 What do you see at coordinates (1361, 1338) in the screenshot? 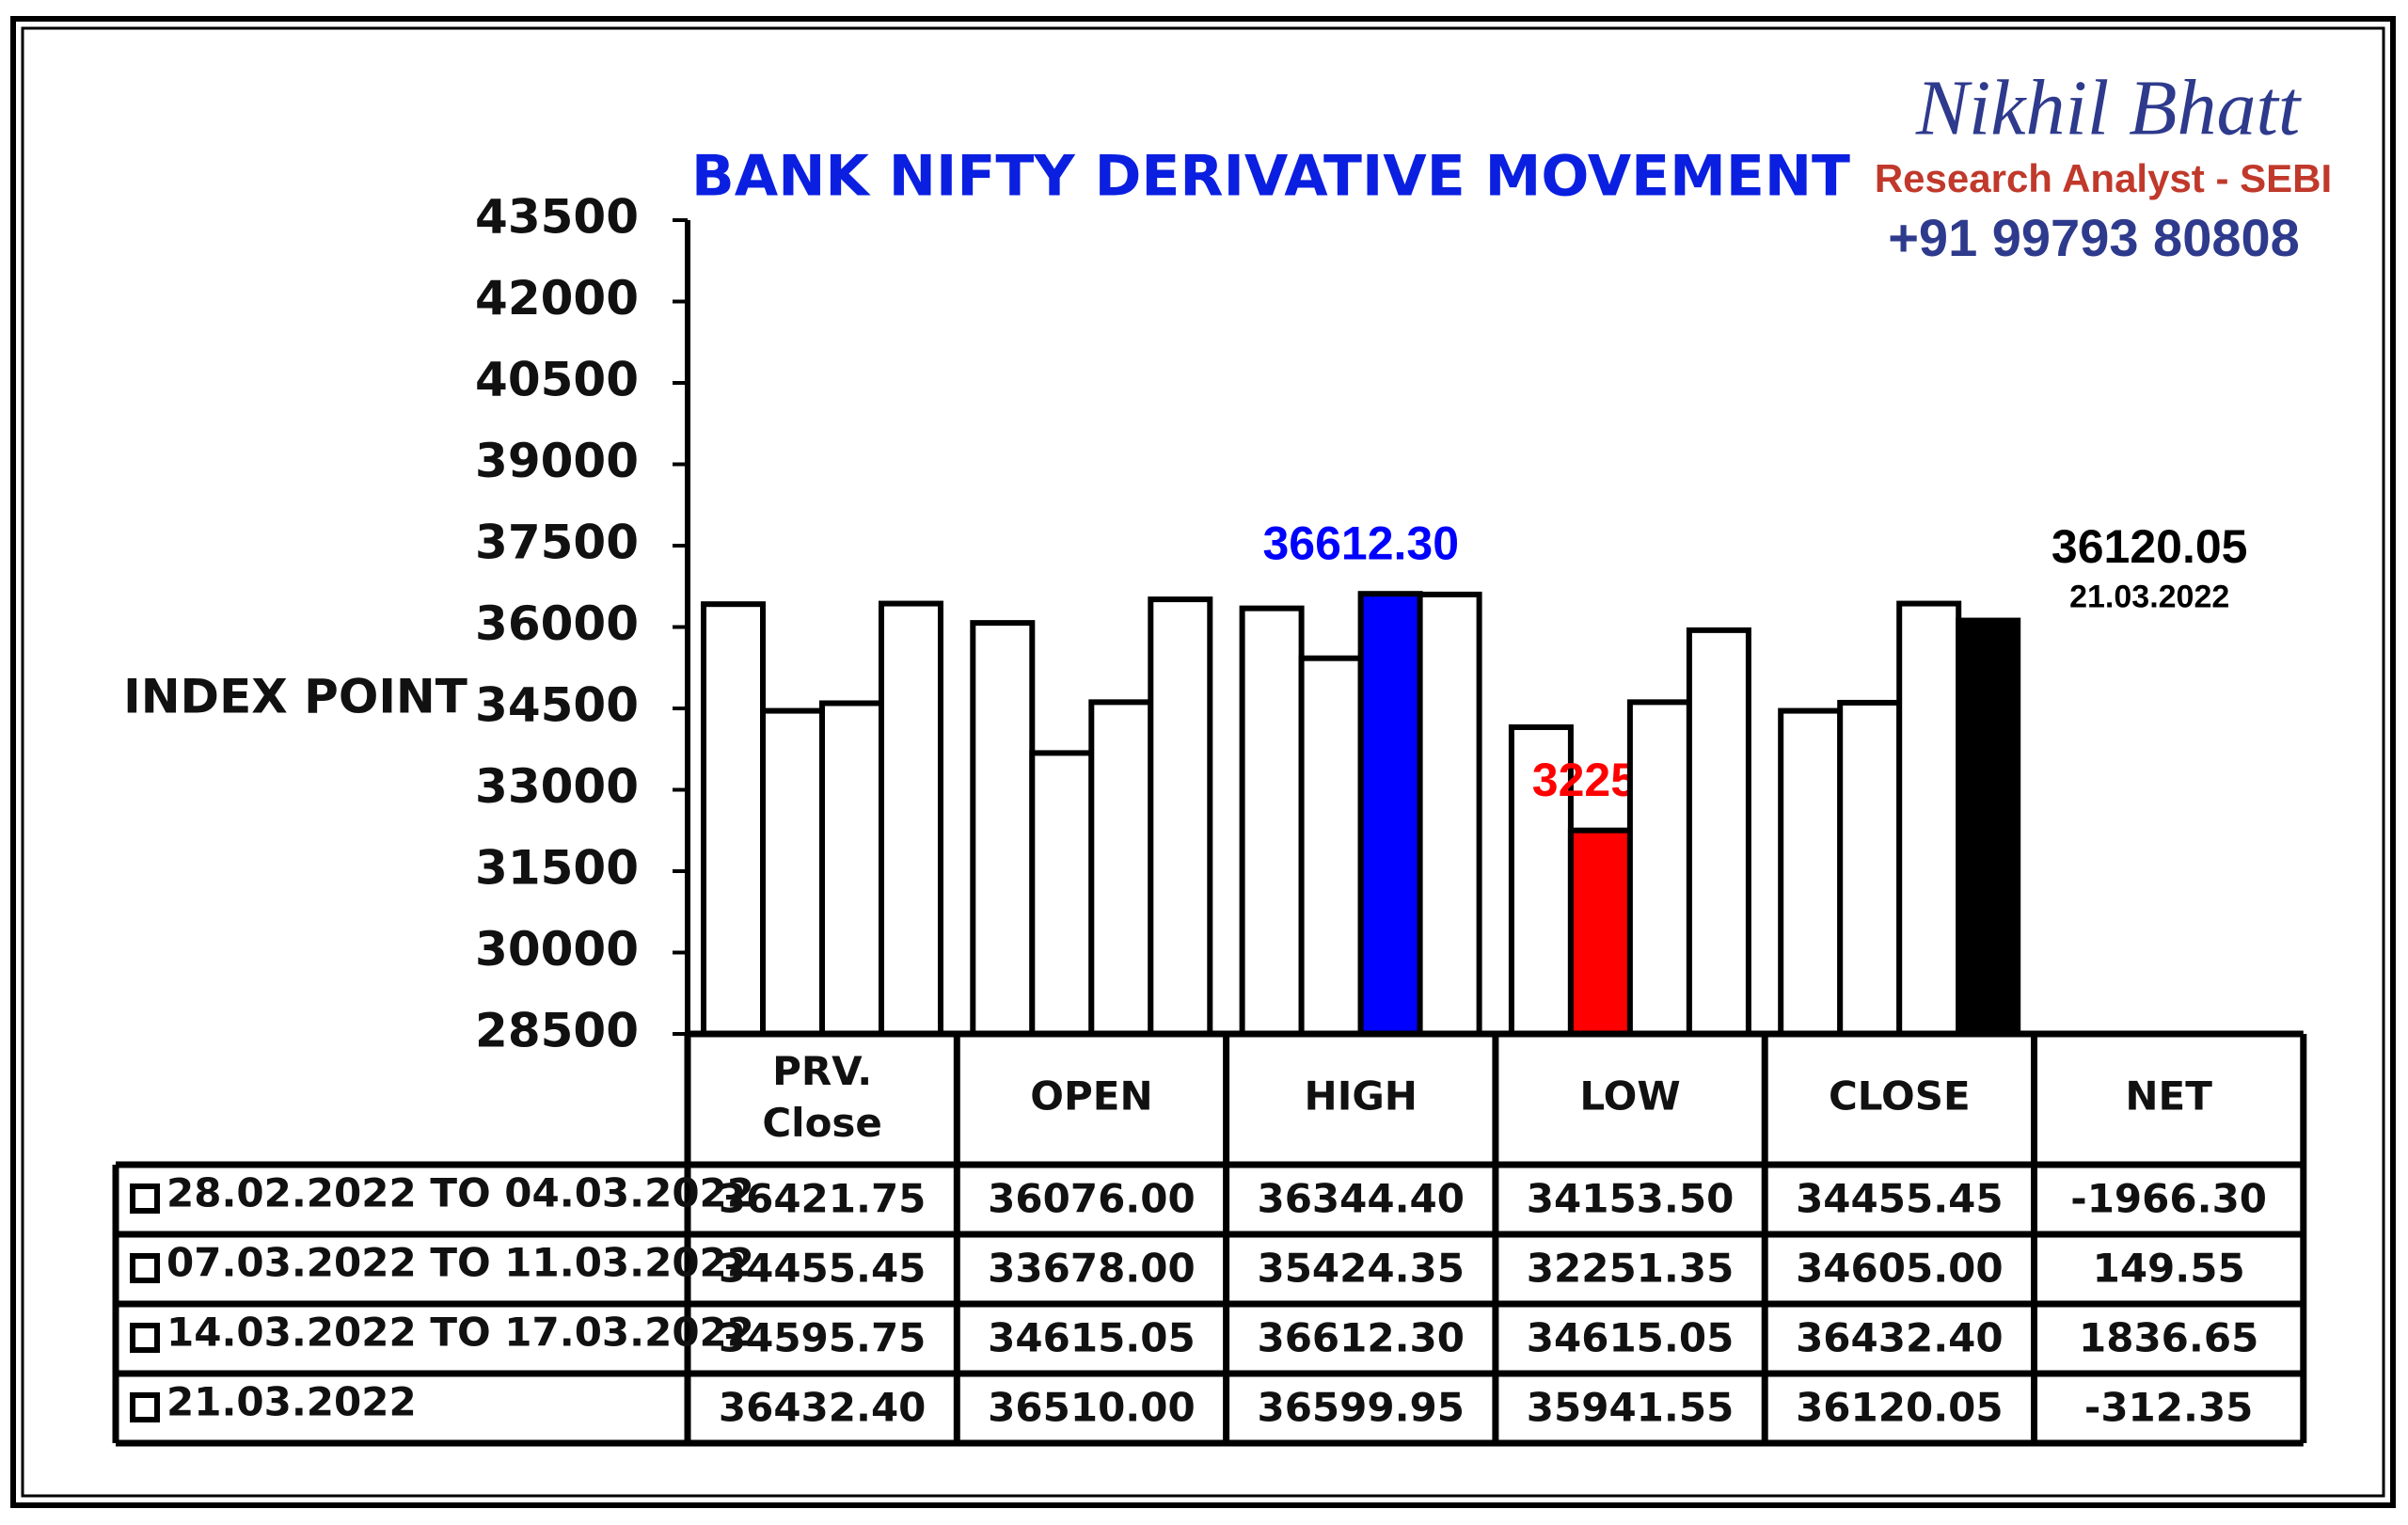
I see `table-cell: 36612.30` at bounding box center [1361, 1338].